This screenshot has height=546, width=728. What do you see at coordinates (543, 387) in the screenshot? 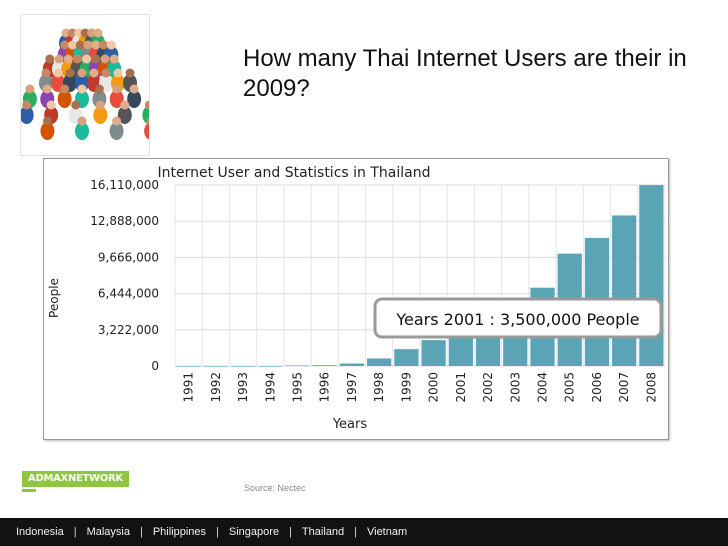
I see `x-tick-label: 2004` at bounding box center [543, 387].